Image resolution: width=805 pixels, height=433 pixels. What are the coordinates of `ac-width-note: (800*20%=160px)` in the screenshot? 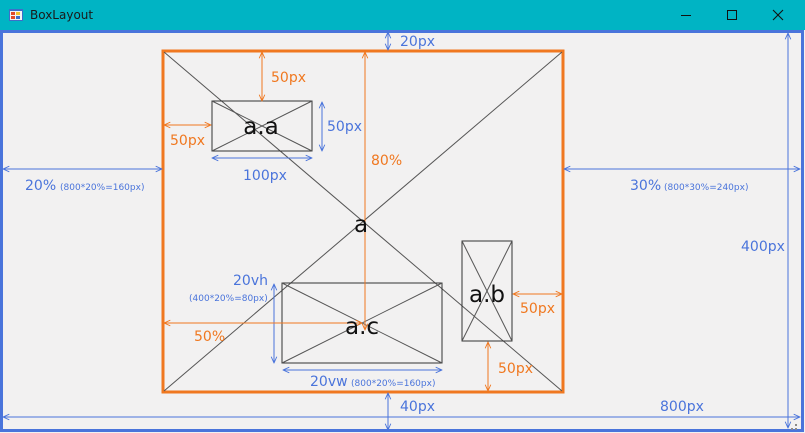 It's located at (393, 384).